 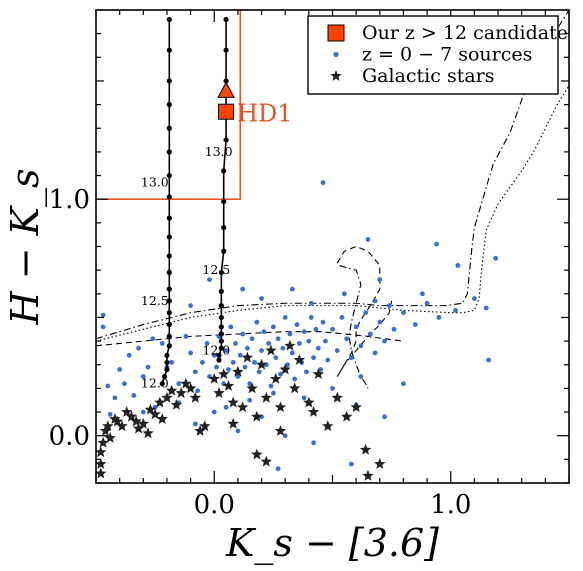 What do you see at coordinates (465, 33) in the screenshot?
I see `legend-label: Our z > 12 candidate` at bounding box center [465, 33].